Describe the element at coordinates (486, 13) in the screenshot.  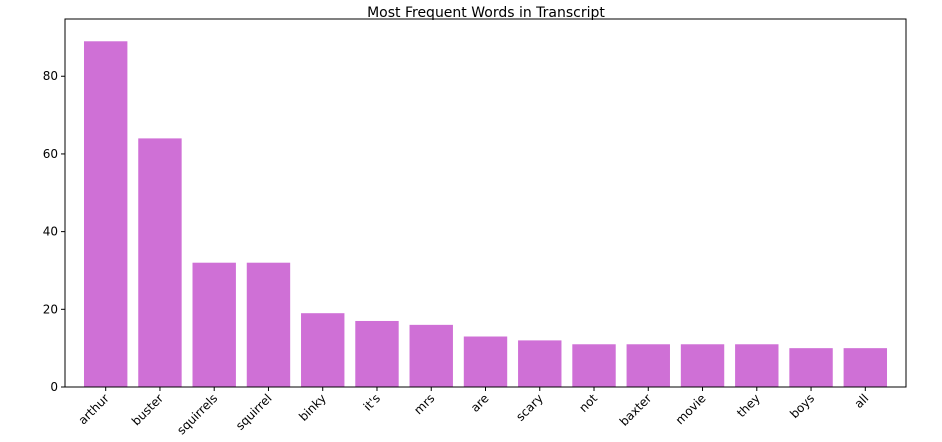
I see `chart-title: Most Frequent Words in Transcript` at that location.